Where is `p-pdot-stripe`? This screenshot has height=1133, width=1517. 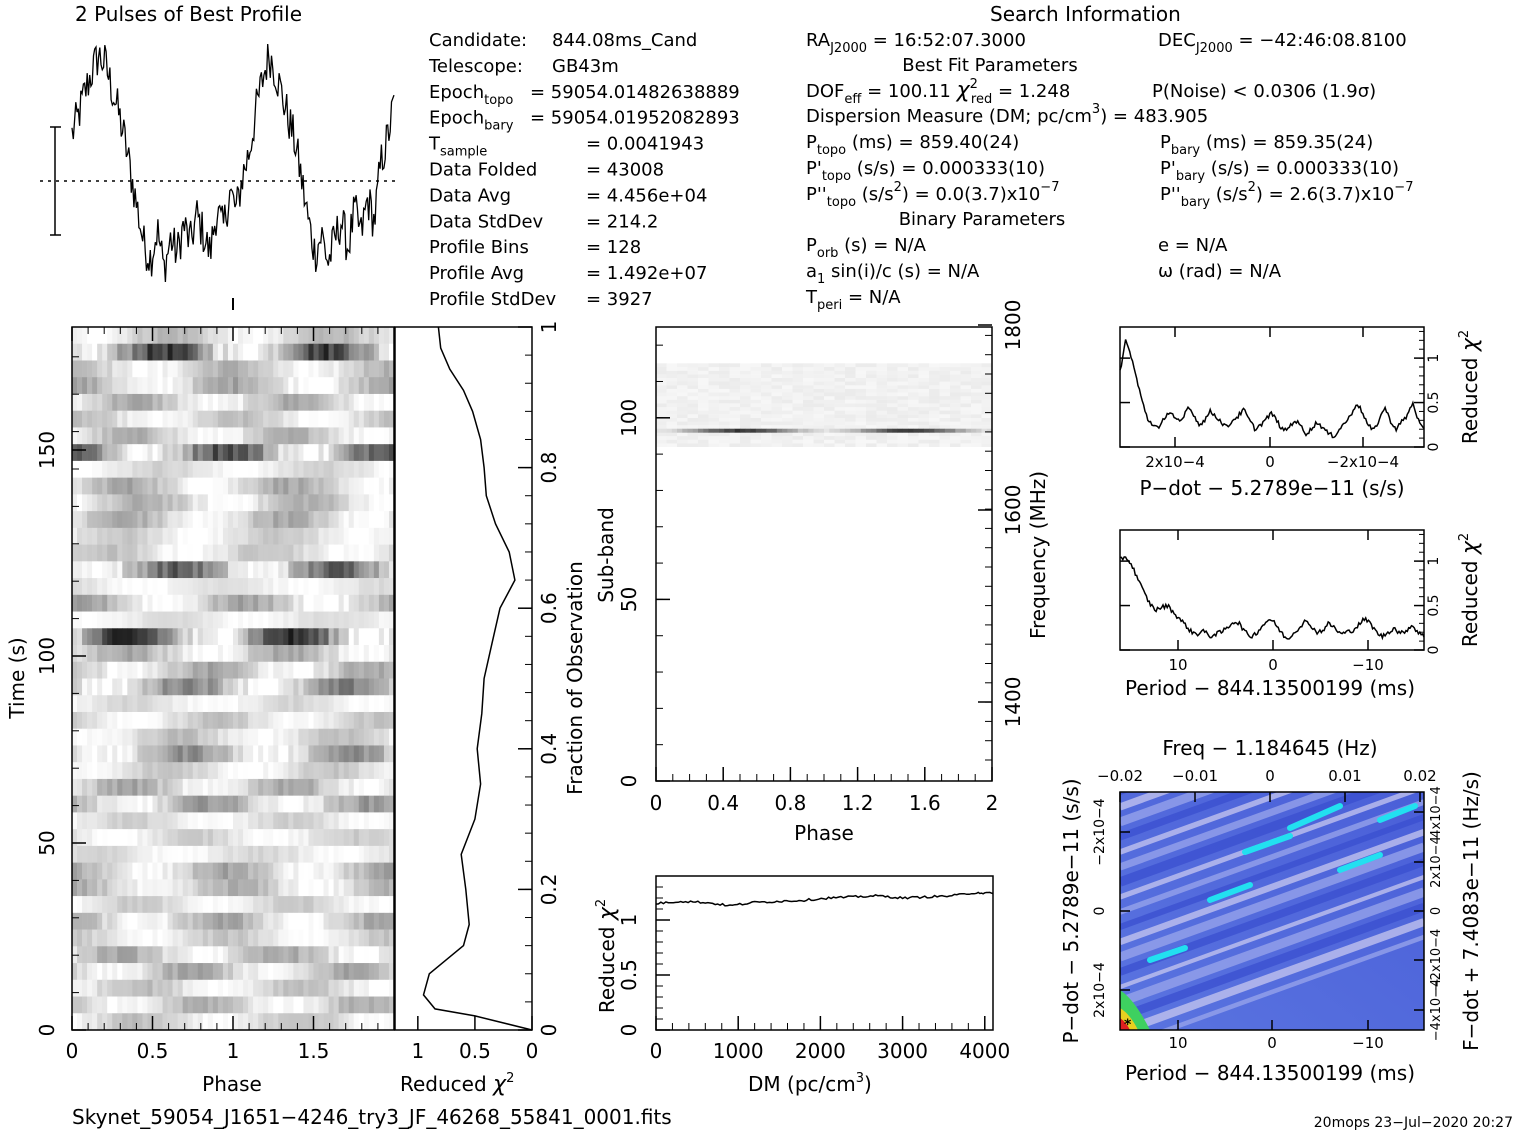
p-pdot-stripe is located at coordinates (1272, 872).